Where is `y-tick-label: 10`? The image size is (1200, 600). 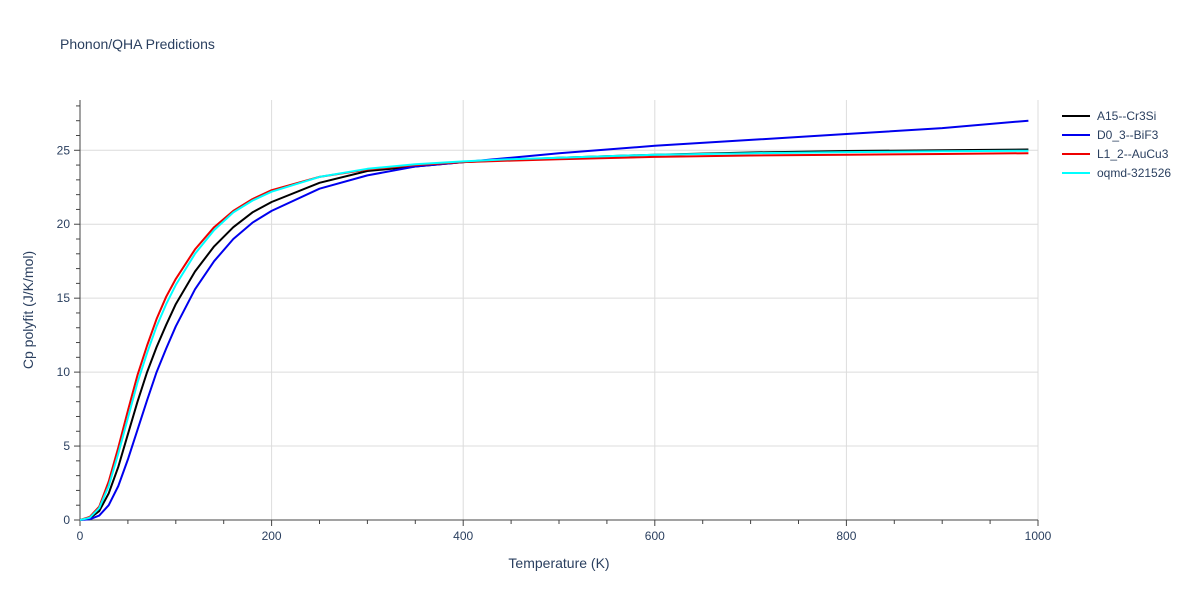 y-tick-label: 10 is located at coordinates (64, 372).